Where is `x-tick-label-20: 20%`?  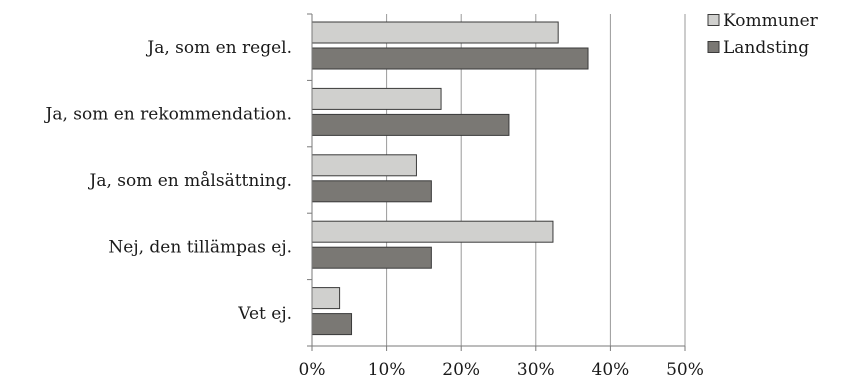 x-tick-label-20: 20% is located at coordinates (461, 369).